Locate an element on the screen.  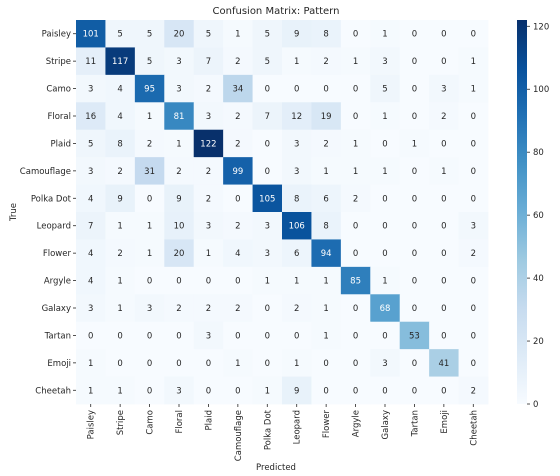
x-tick-label: Argyle is located at coordinates (357, 423).